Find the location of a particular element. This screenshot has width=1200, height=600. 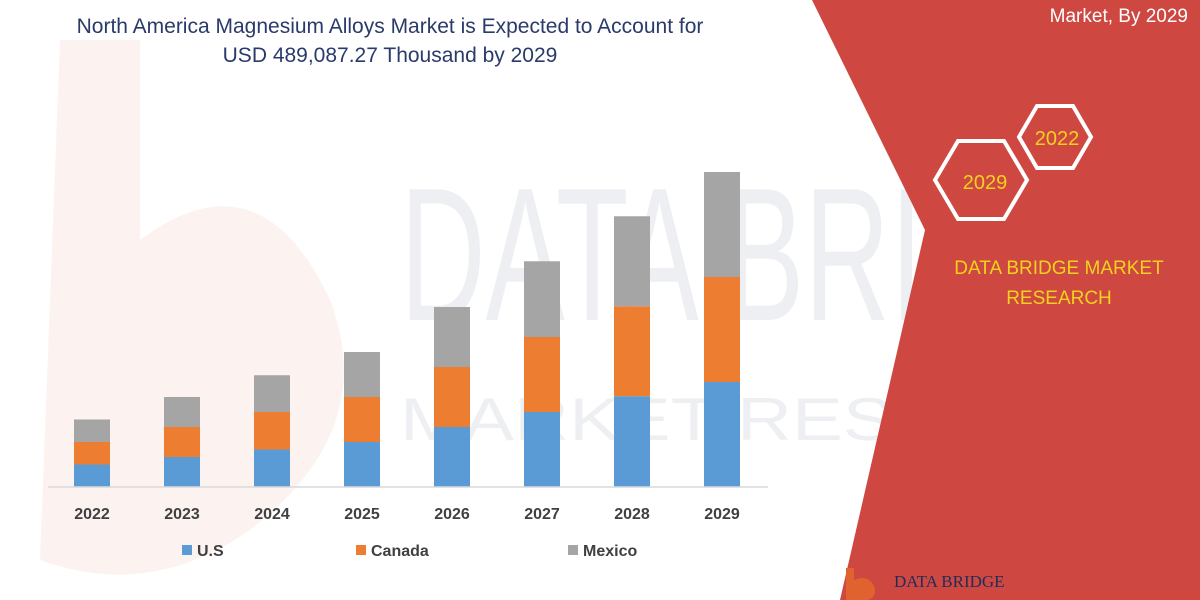

x-tick-label: 2028 is located at coordinates (632, 514).